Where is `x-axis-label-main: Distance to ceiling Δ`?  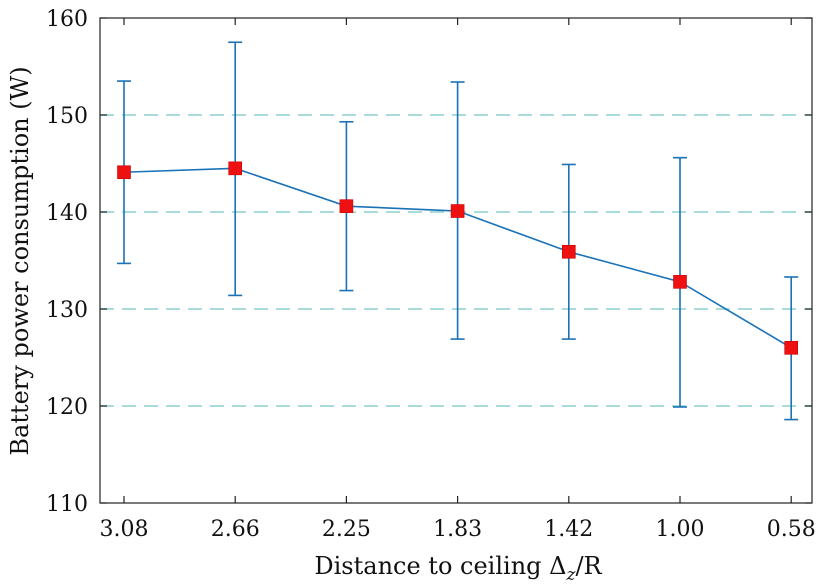
x-axis-label-main: Distance to ceiling Δ is located at coordinates (440, 566).